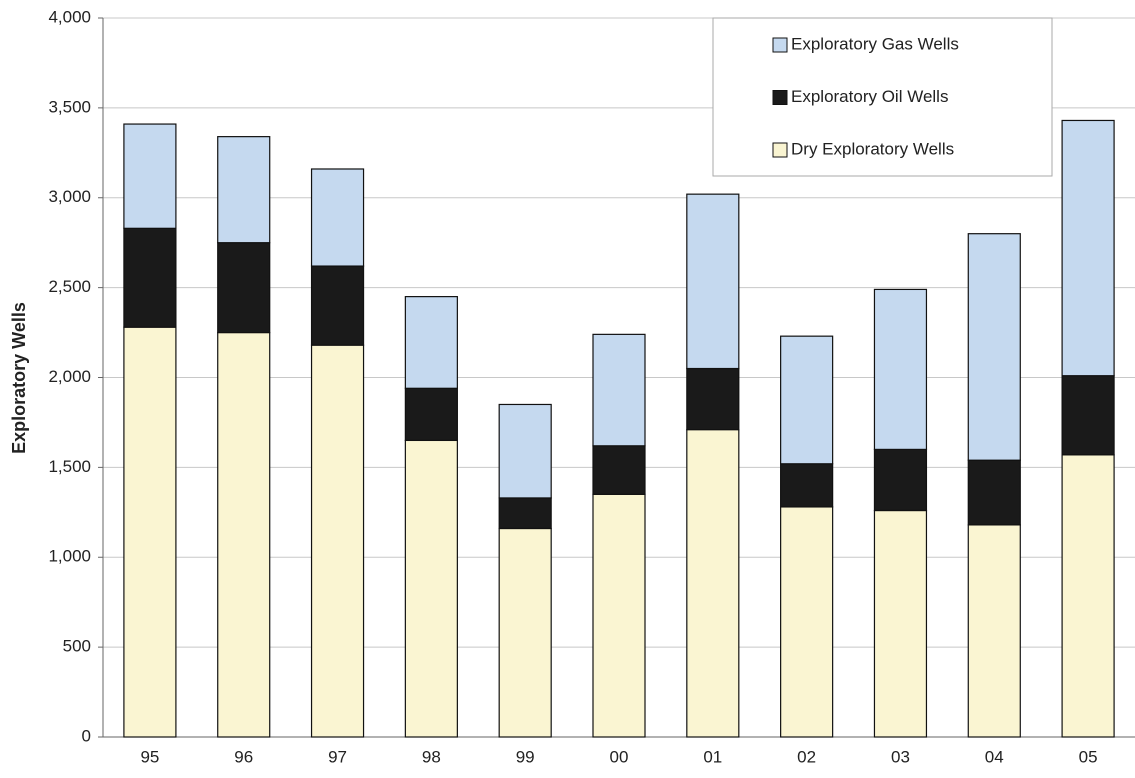 This screenshot has width=1135, height=778. What do you see at coordinates (994, 756) in the screenshot?
I see `x-tick-label: 04` at bounding box center [994, 756].